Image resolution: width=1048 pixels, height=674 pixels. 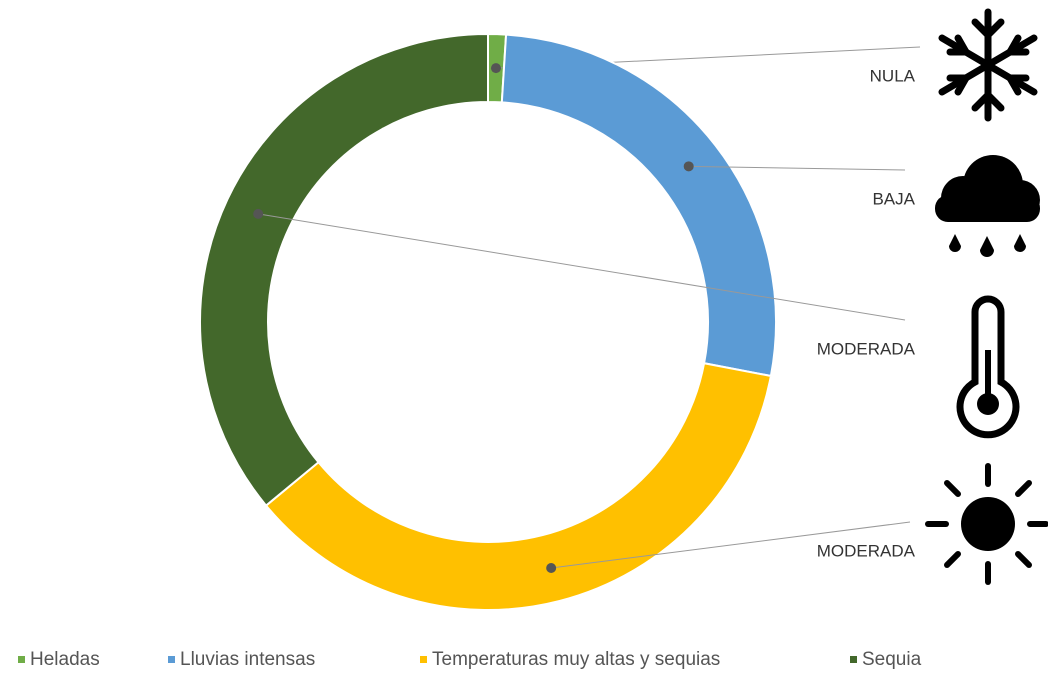 I want to click on donut-segment, so click(x=638, y=205).